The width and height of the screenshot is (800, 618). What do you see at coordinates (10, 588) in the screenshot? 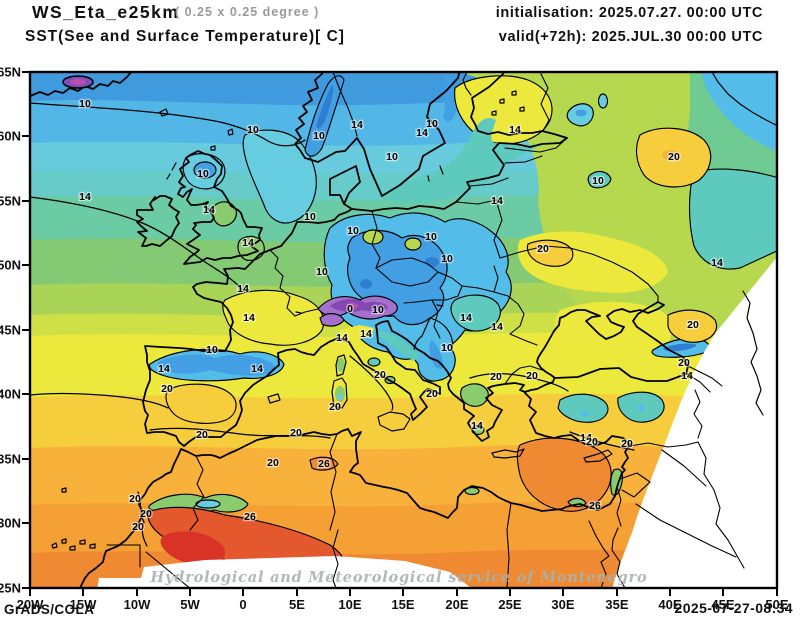
I see `y-tick-label: 25N` at bounding box center [10, 588].